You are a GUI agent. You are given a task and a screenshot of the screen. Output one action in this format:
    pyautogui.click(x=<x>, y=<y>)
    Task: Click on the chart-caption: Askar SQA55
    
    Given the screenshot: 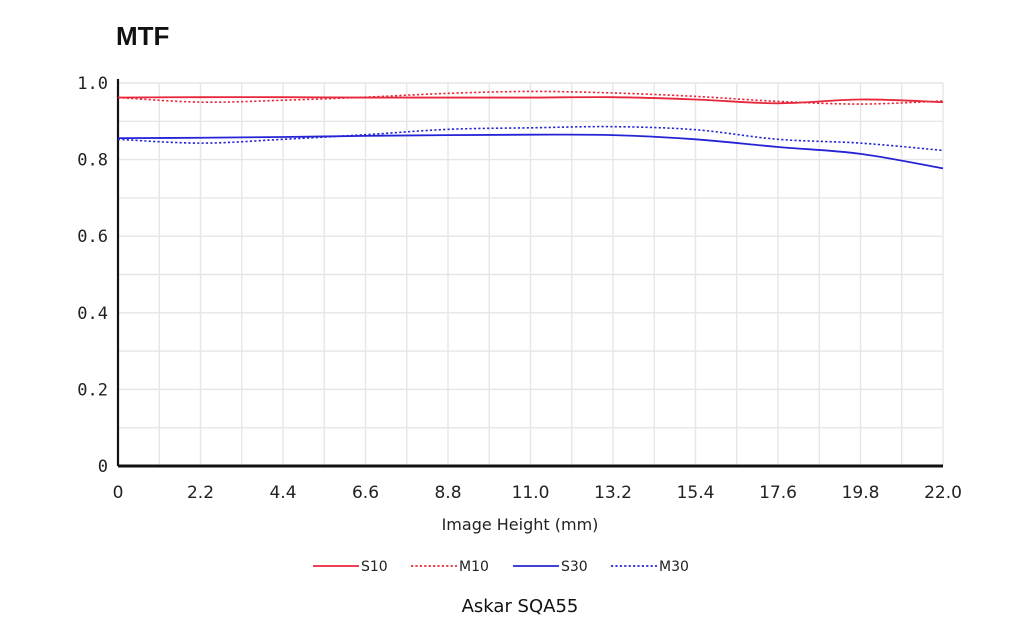 What is the action you would take?
    pyautogui.click(x=520, y=606)
    